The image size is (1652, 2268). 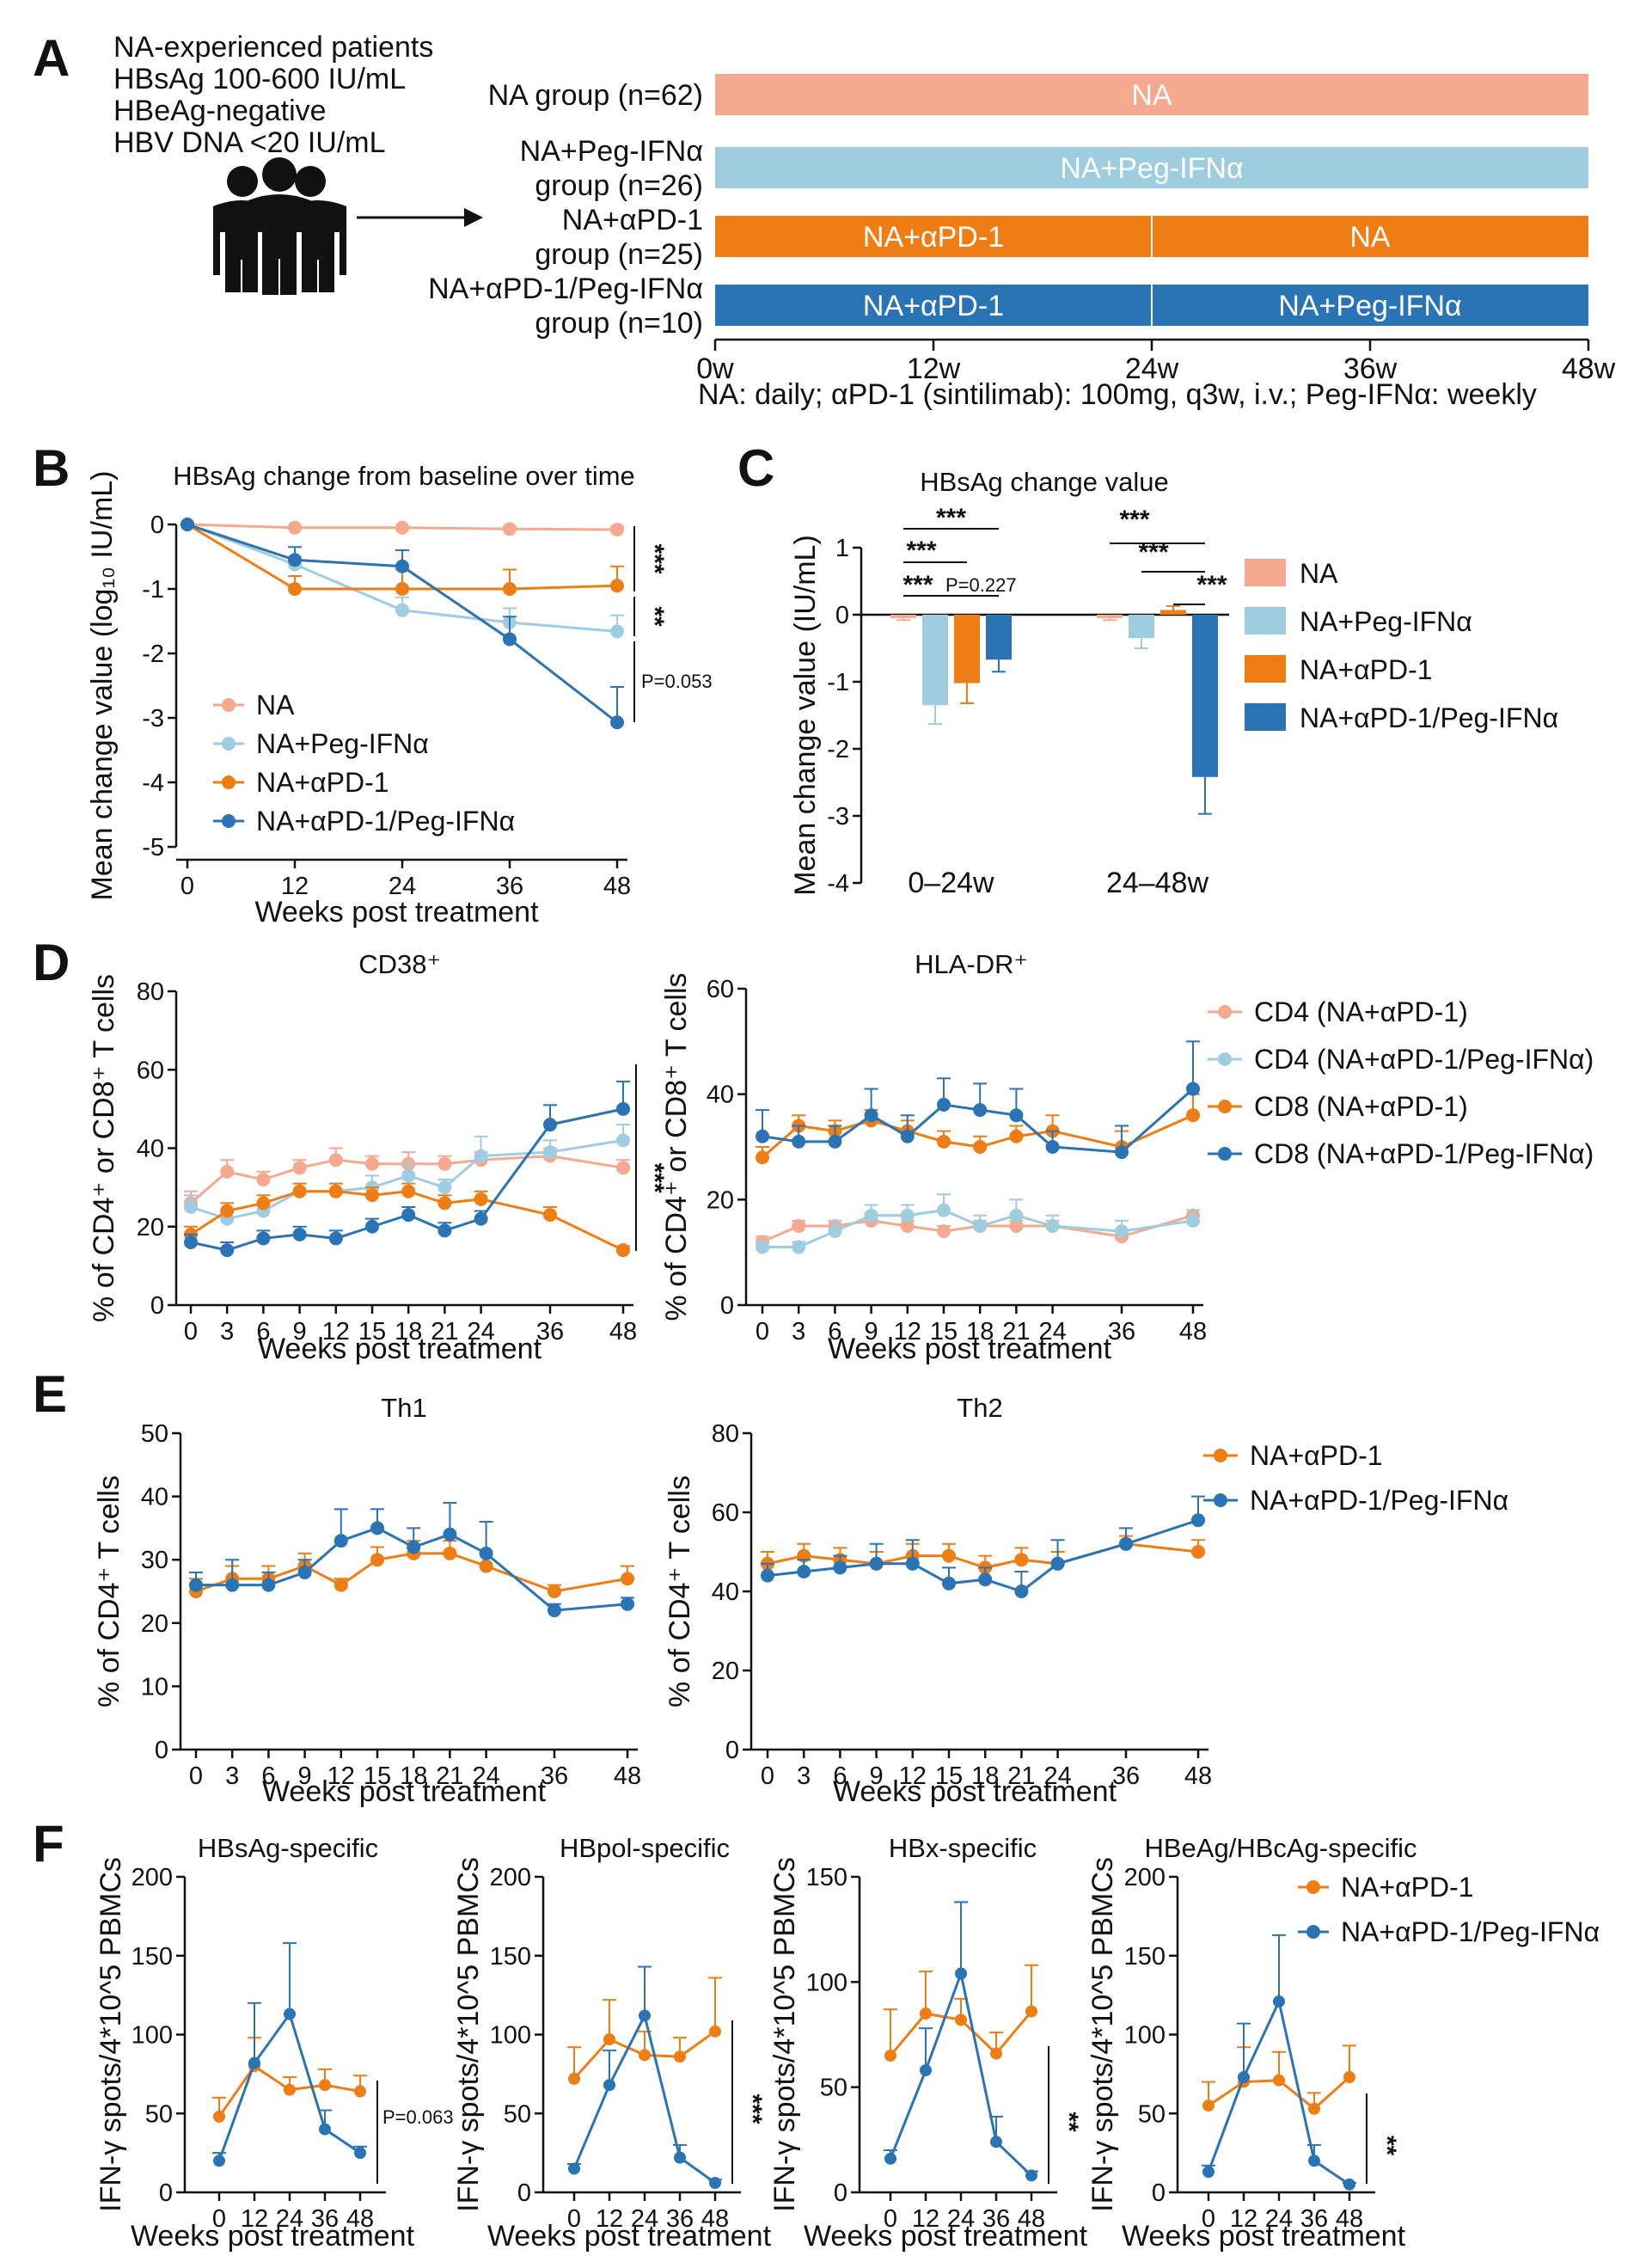 I want to click on chart-c-title: HBsAg change value, so click(x=1044, y=482).